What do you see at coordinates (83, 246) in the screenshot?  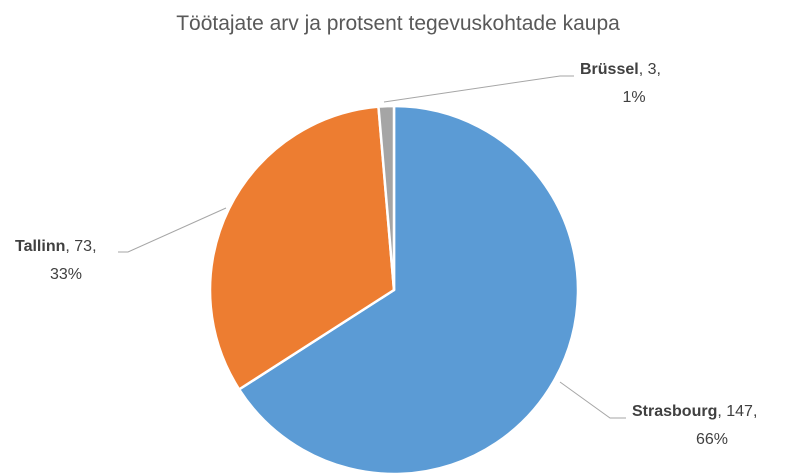 I see `value-label: 73` at bounding box center [83, 246].